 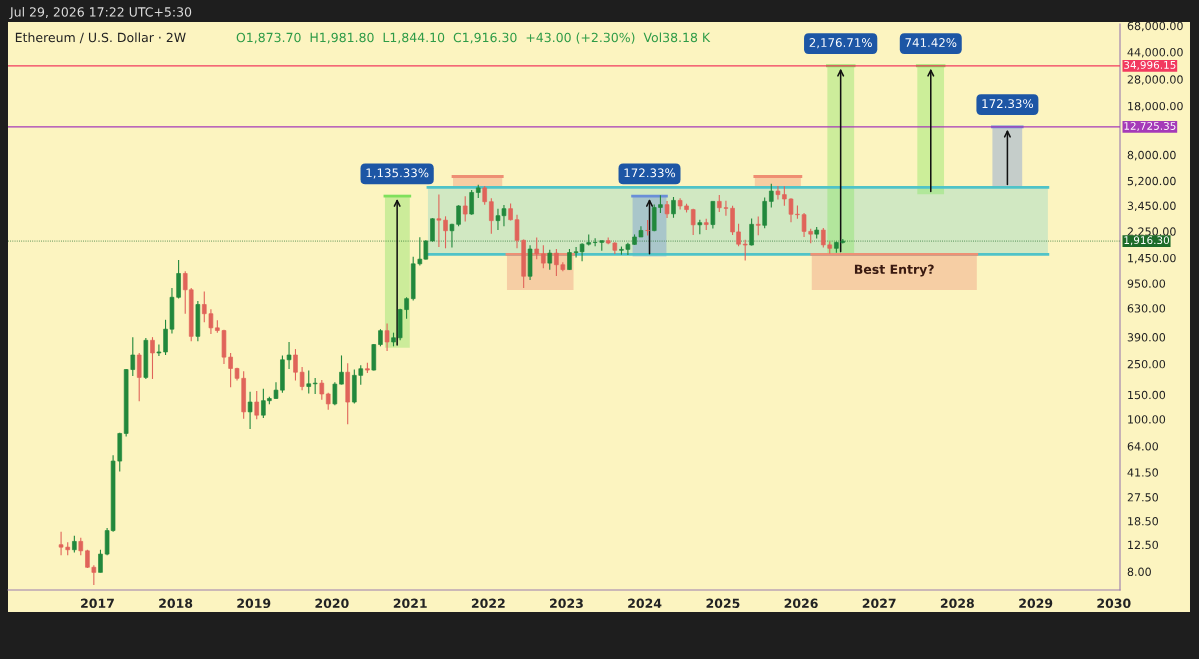 I want to click on x-tick-label: 2025, so click(x=723, y=603).